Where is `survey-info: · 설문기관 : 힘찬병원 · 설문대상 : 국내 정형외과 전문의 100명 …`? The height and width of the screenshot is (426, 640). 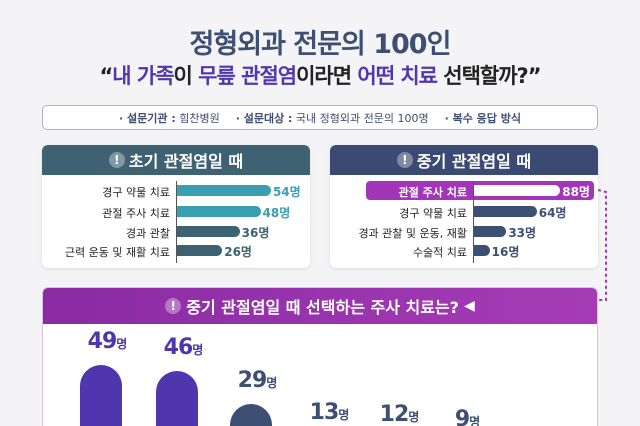 survey-info: · 설문기관 : 힘찬병원 · 설문대상 : 국내 정형외과 전문의 100명 … is located at coordinates (320, 117).